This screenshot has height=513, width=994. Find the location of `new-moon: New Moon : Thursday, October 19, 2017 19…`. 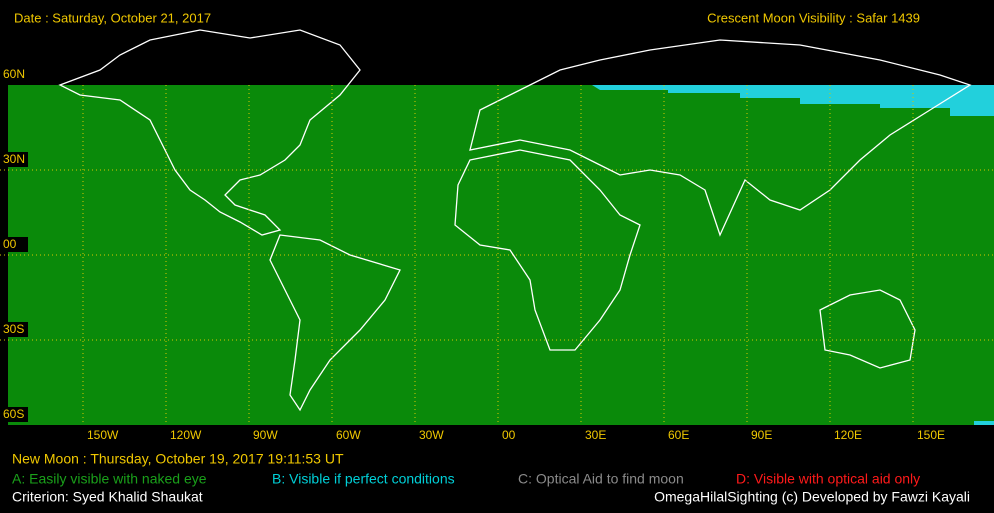

new-moon: New Moon : Thursday, October 19, 2017 19… is located at coordinates (178, 459).